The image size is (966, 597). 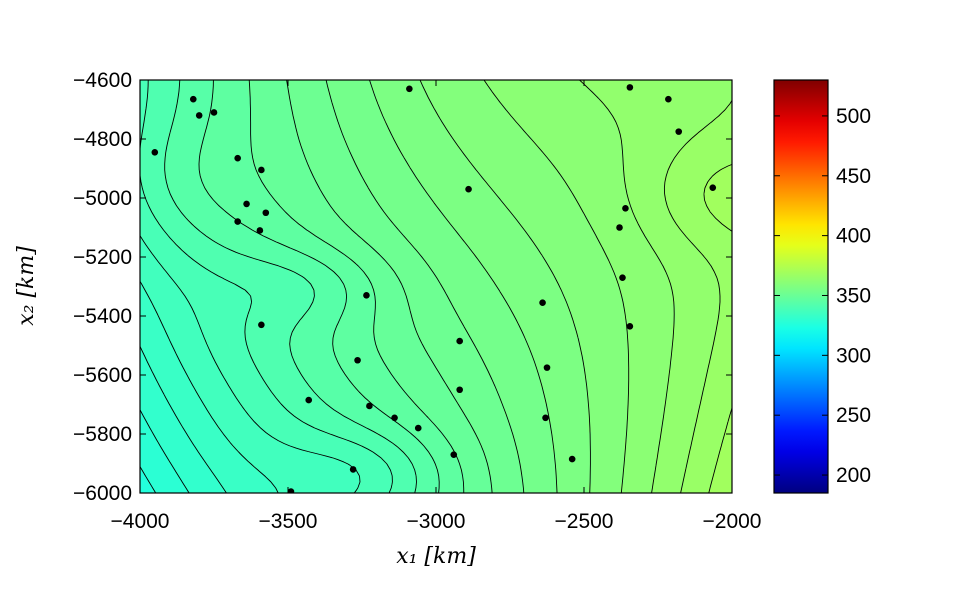 What do you see at coordinates (853, 295) in the screenshot?
I see `colorbar-tick-label: 350` at bounding box center [853, 295].